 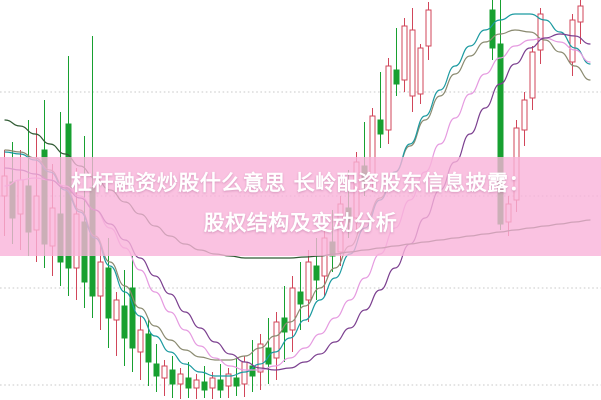 What do you see at coordinates (300, 183) in the screenshot?
I see `overlay-title-line1: 杠杆融资炒股什么意思 长岭配资股东信息披露：` at bounding box center [300, 183].